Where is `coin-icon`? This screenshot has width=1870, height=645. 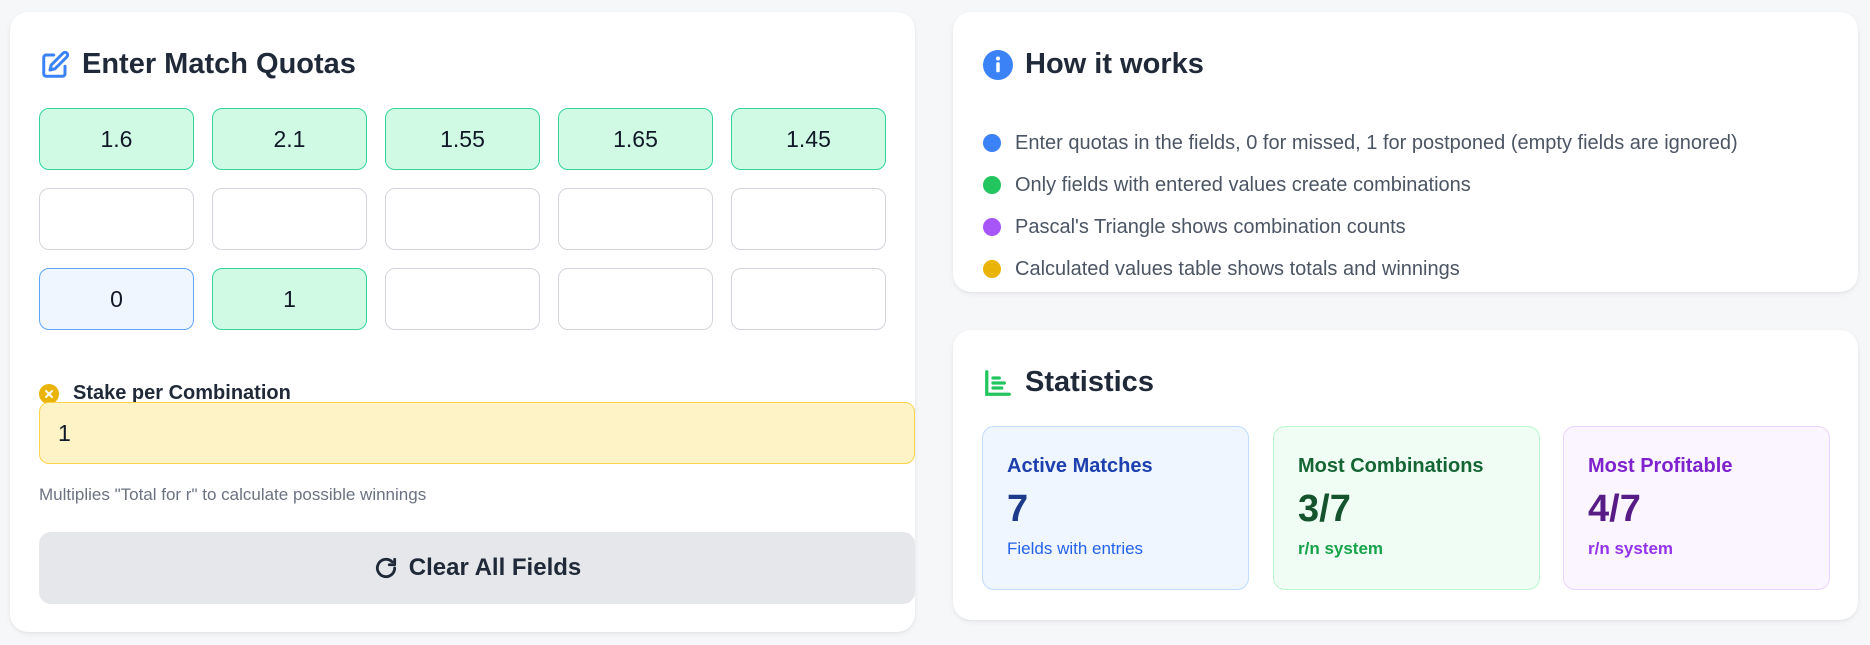
coin-icon is located at coordinates (49, 393).